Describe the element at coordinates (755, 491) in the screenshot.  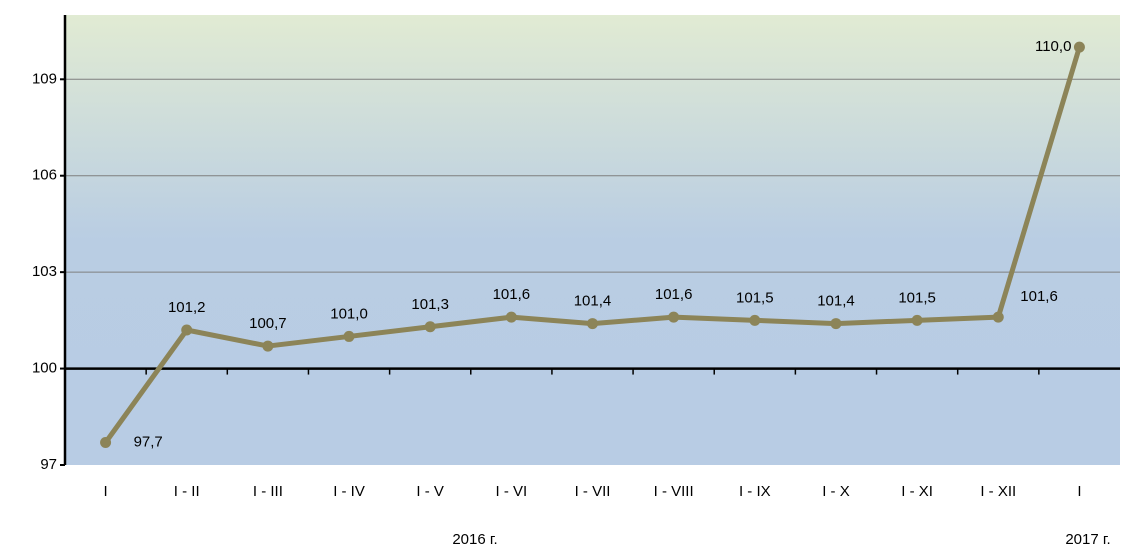
I see `x-tick-label: I - IX` at that location.